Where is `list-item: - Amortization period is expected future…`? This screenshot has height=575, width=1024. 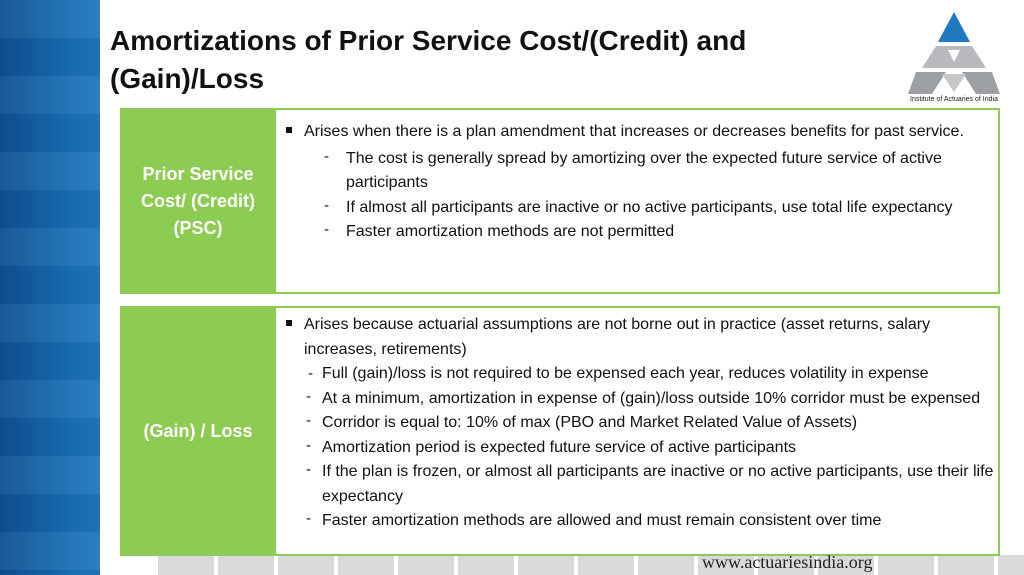
list-item: - Amortization period is expected future… is located at coordinates (655, 448).